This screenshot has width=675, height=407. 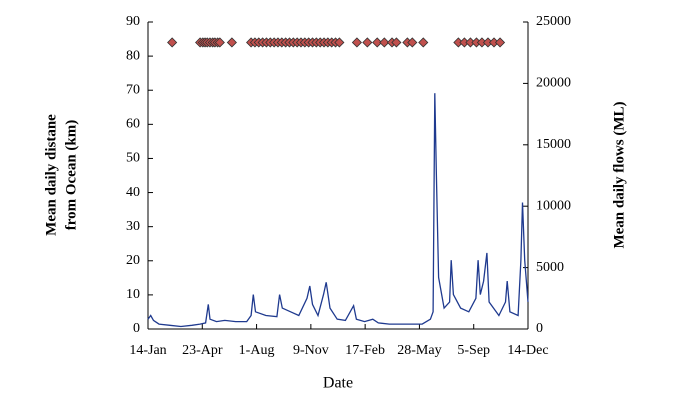 I want to click on y2-tick-label: 0, so click(x=539, y=328).